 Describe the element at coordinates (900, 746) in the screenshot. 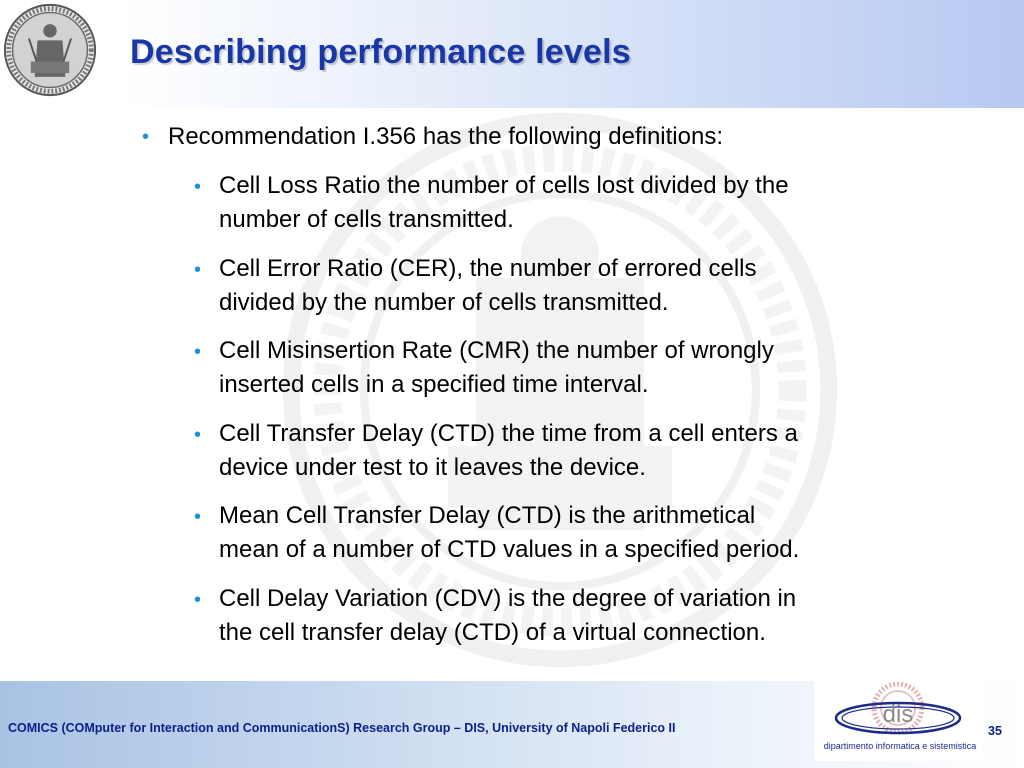

I see `dis-logo-tagline: dipartimento informatica e sistemistica` at that location.